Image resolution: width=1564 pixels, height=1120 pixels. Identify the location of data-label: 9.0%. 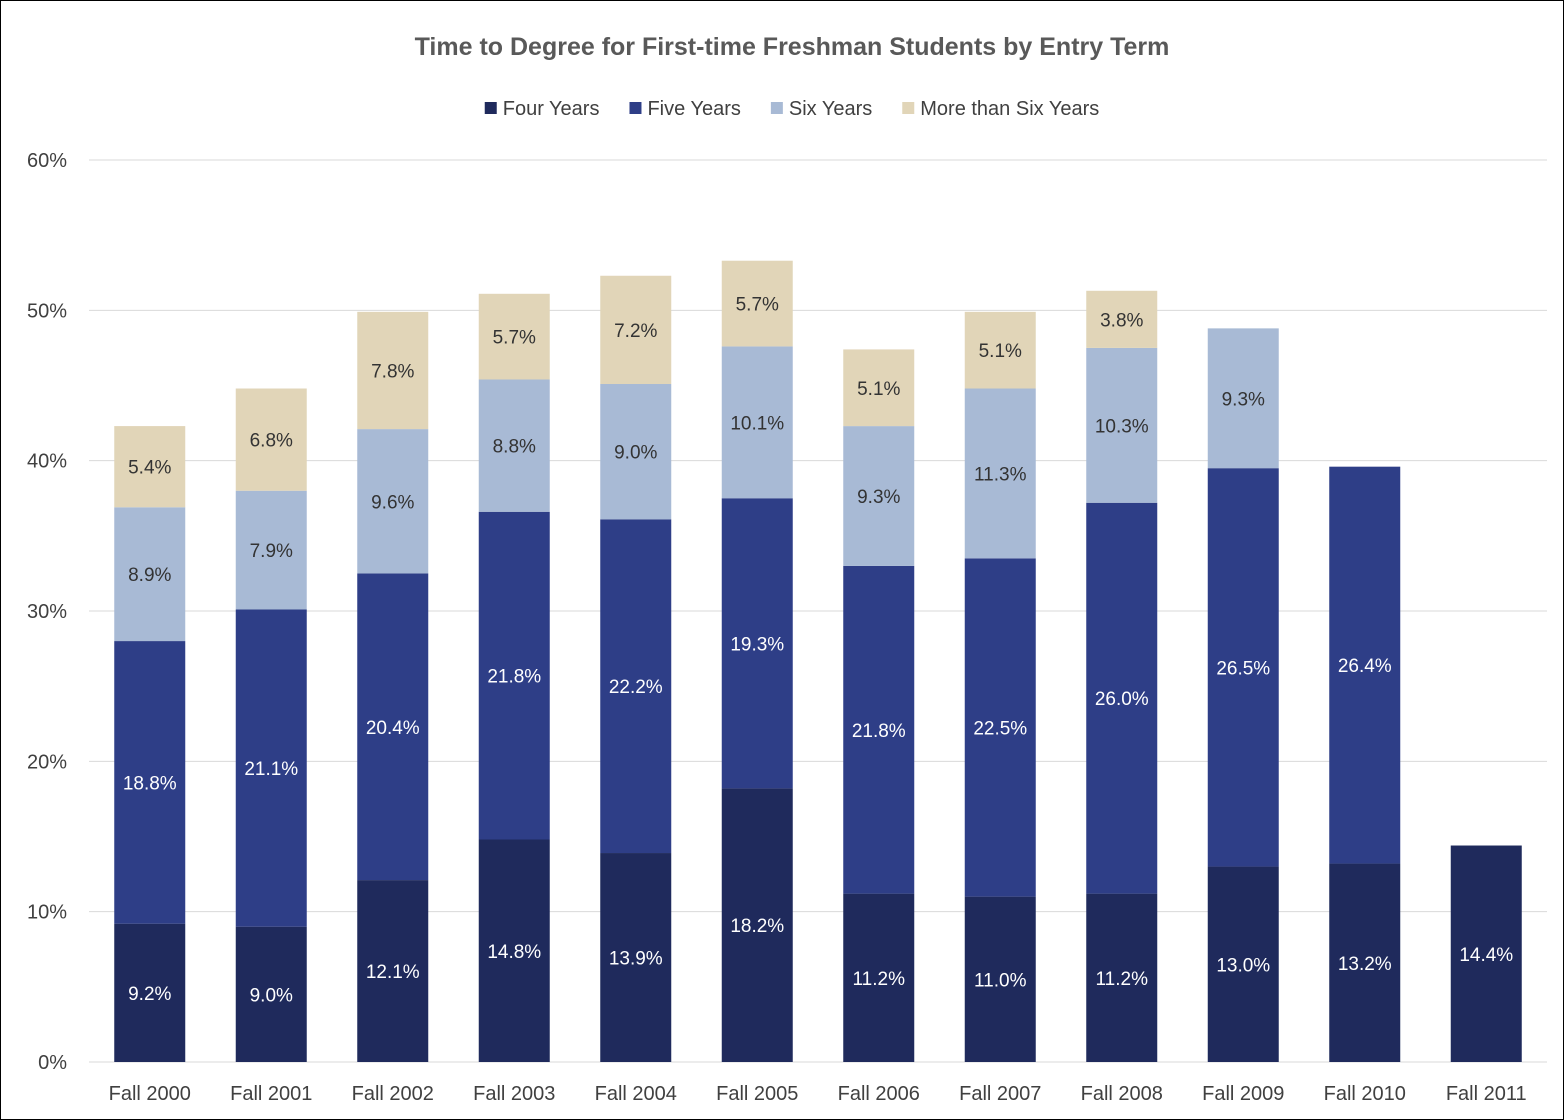
(271, 995).